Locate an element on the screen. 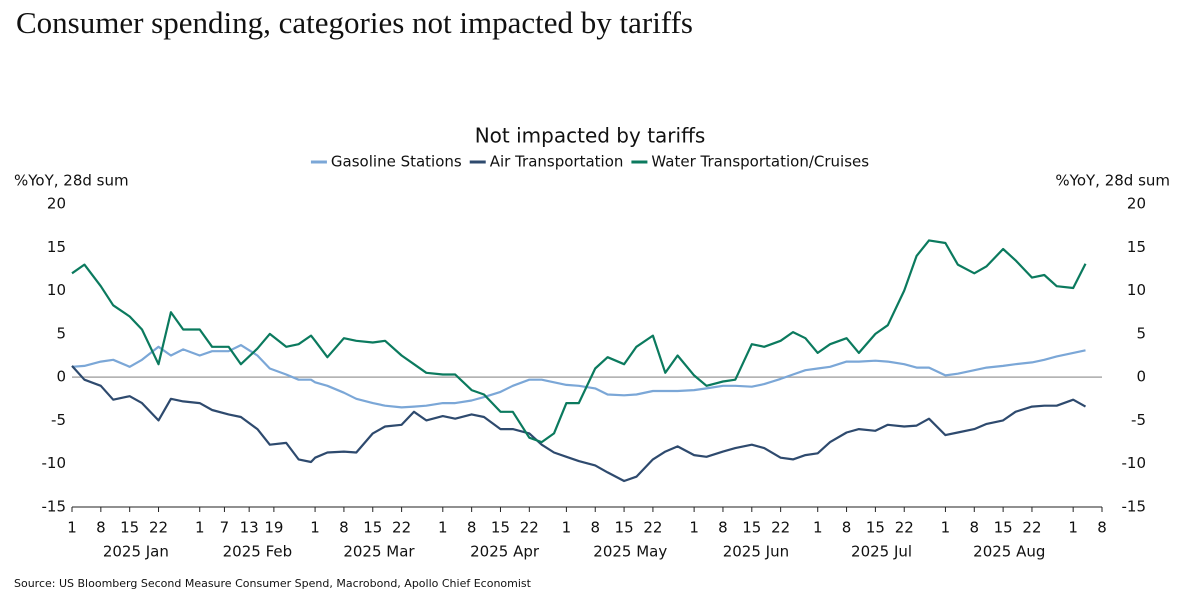 Image resolution: width=1179 pixels, height=601 pixels. x-group-label: 2025 Jun is located at coordinates (756, 552).